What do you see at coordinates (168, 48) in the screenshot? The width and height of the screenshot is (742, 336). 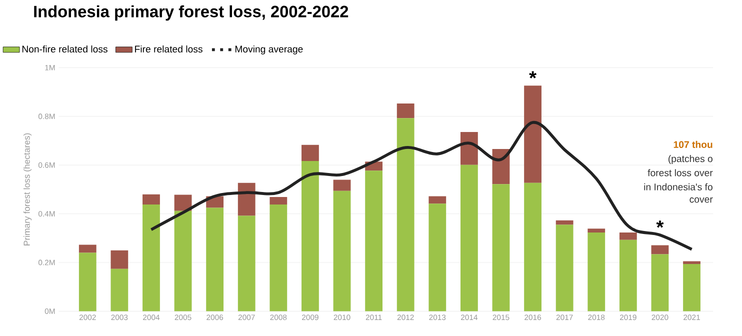 I see `legend-label: Fire related loss` at bounding box center [168, 48].